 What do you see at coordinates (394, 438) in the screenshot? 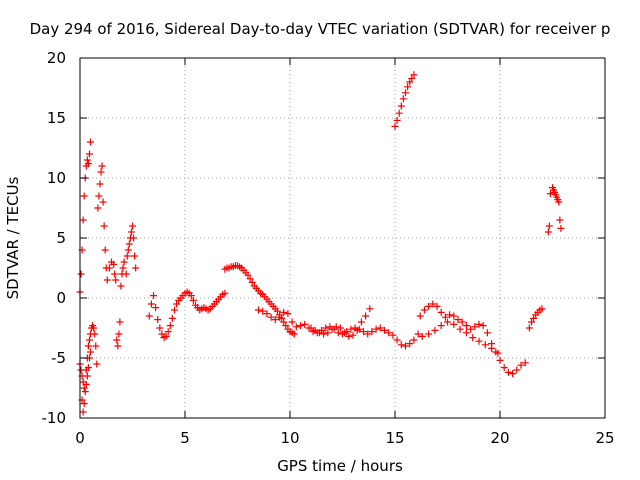
I see `x-tick-label: 15` at bounding box center [394, 438].